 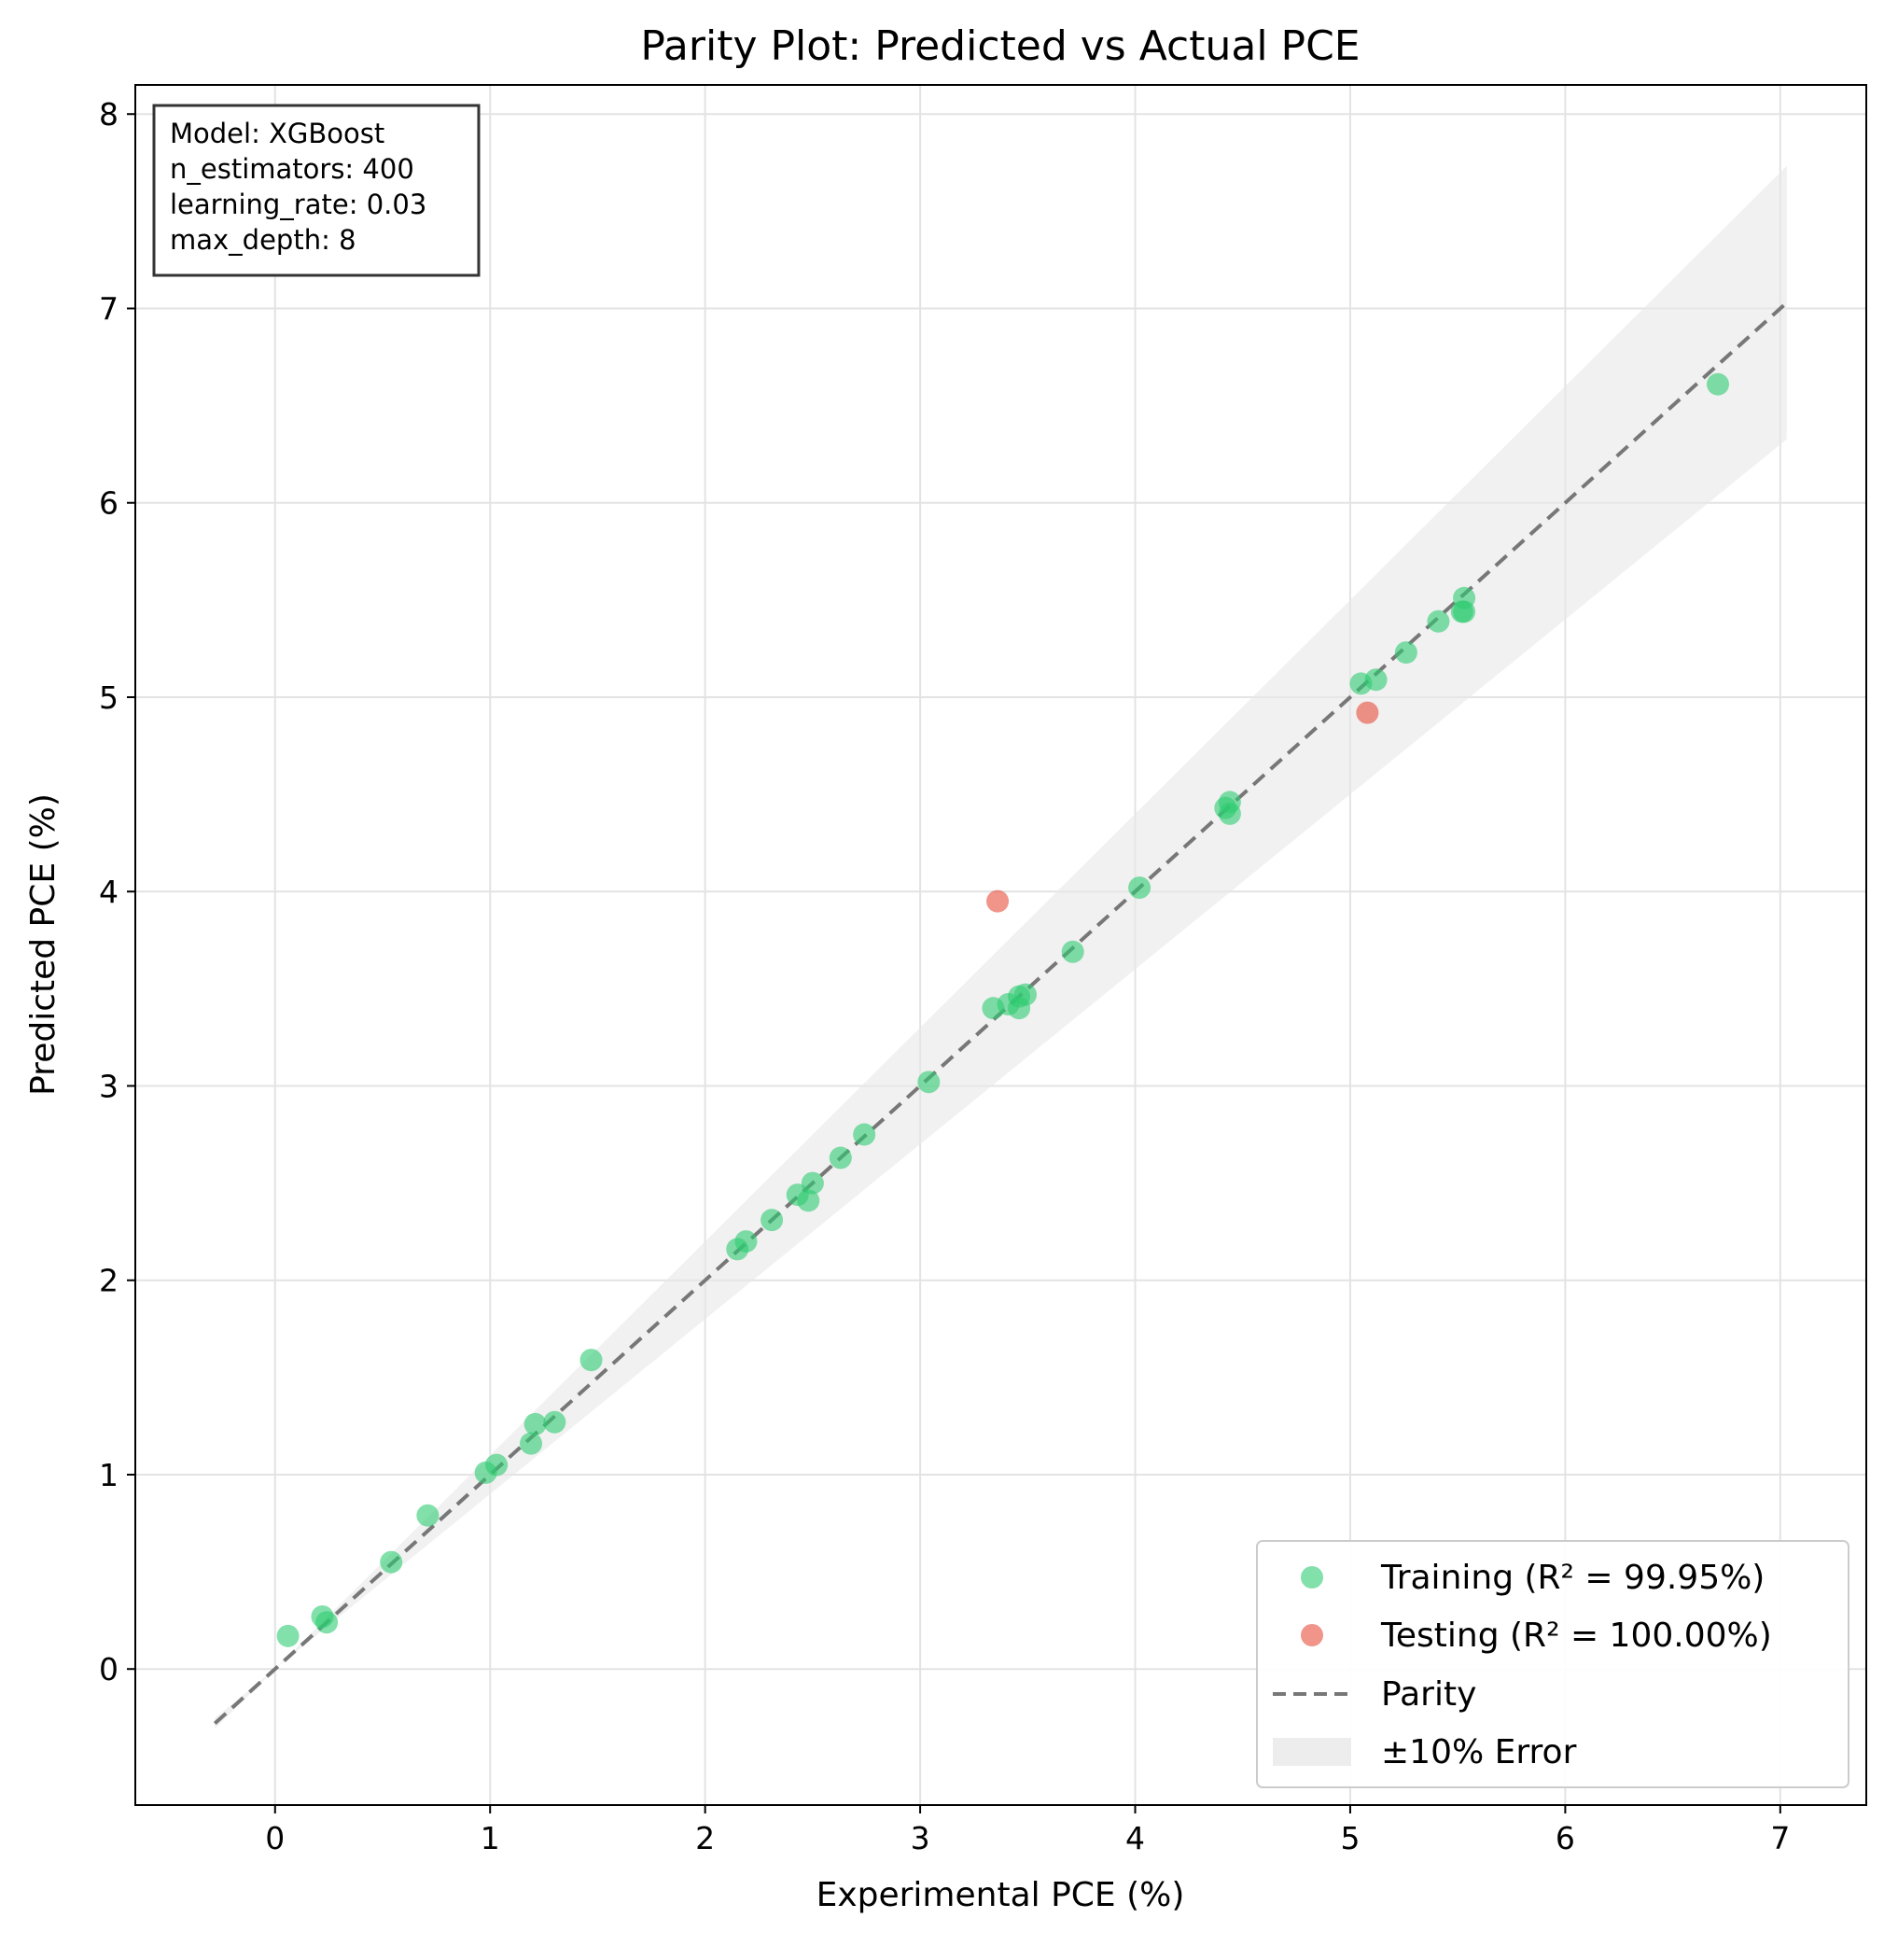 What do you see at coordinates (1312, 1577) in the screenshot?
I see `legend-marker-training` at bounding box center [1312, 1577].